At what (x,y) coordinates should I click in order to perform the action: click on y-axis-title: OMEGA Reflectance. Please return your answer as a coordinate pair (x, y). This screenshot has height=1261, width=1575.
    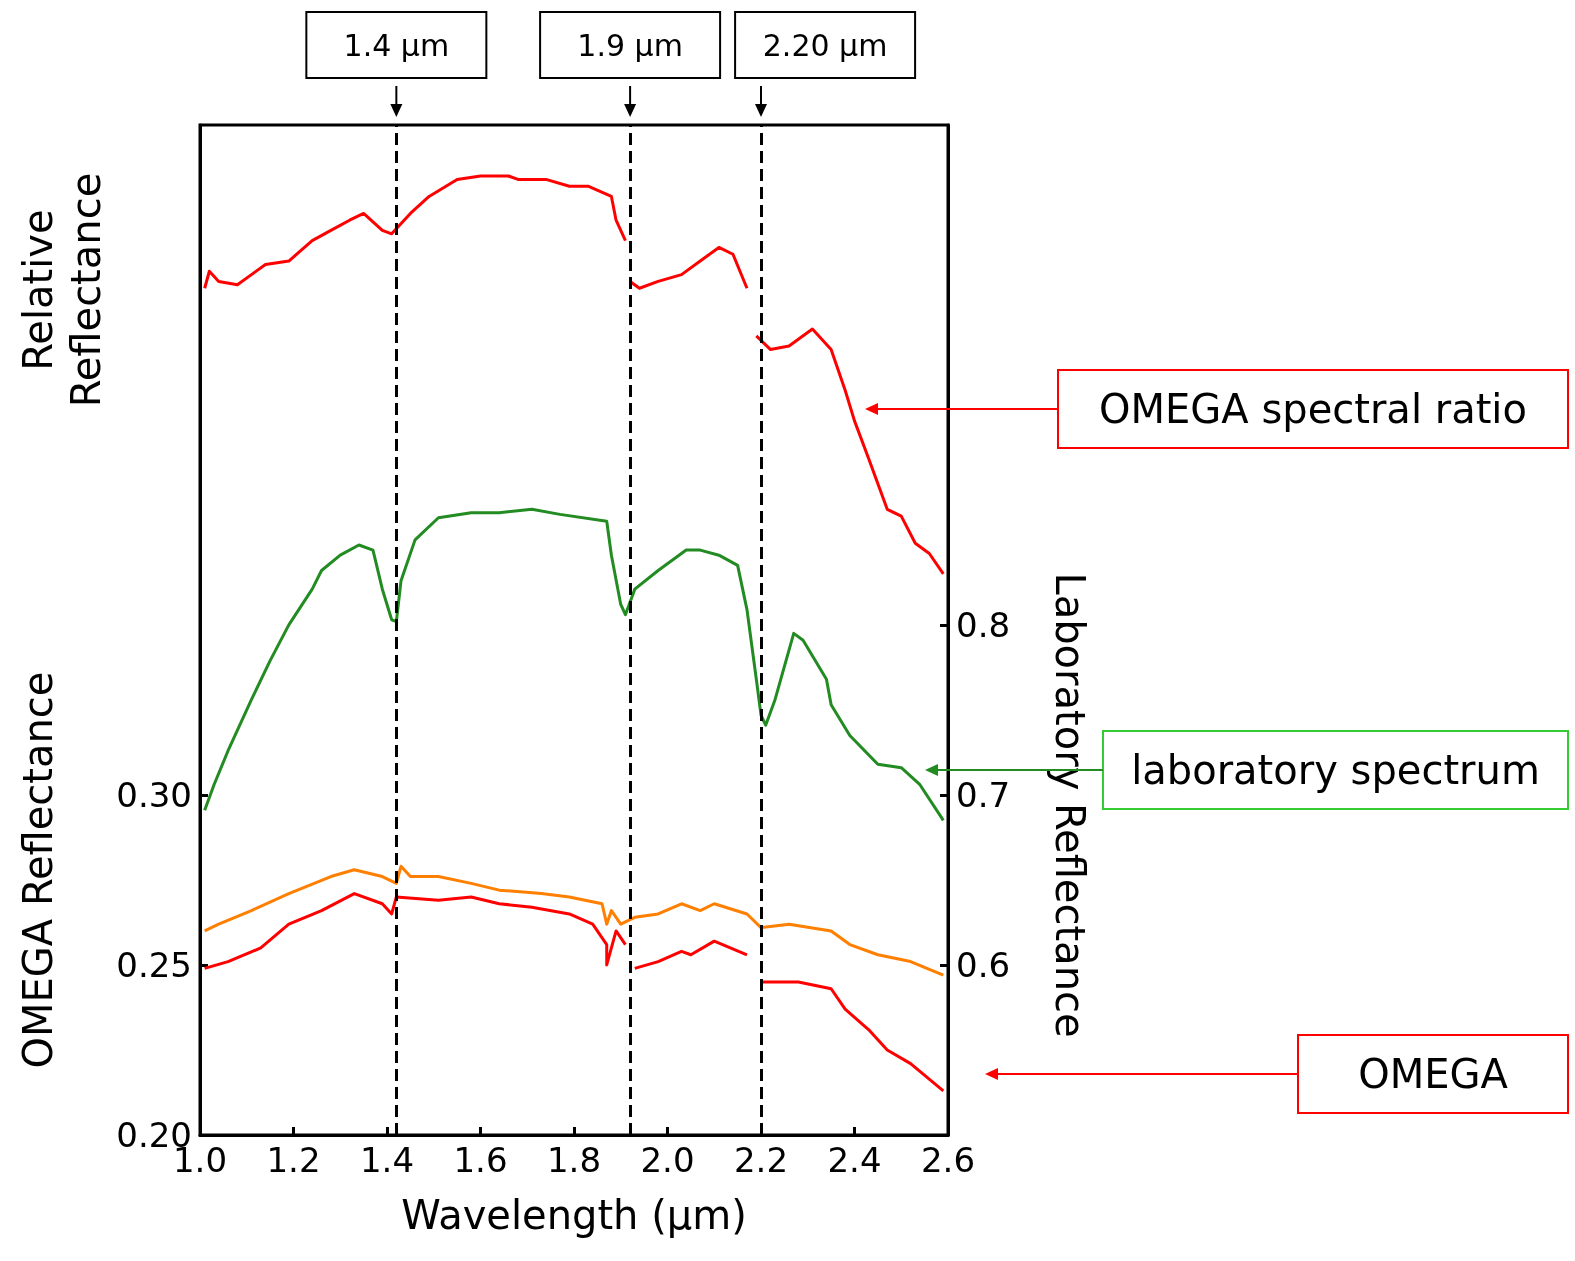
    Looking at the image, I should click on (38, 870).